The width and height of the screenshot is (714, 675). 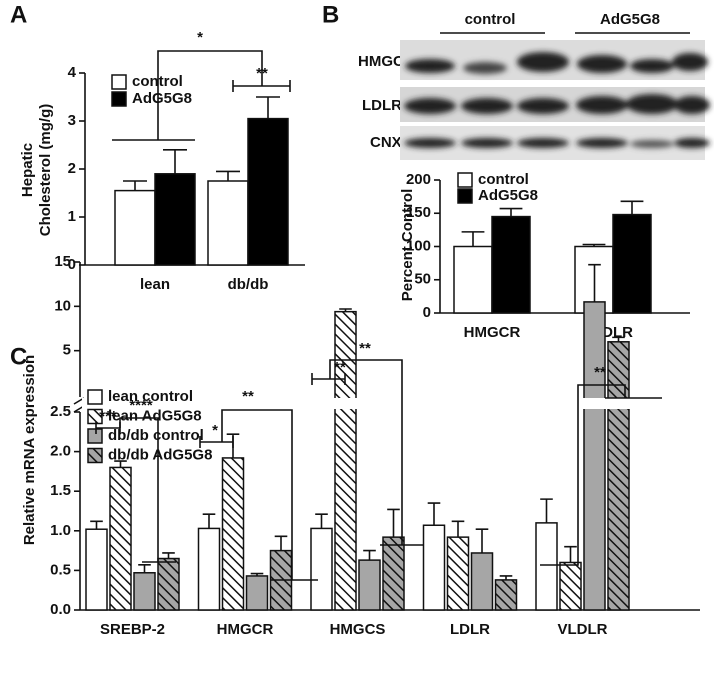 I want to click on western-blot: control AdG5G8 HMGCR LDLR CNX, so click(x=534, y=85).